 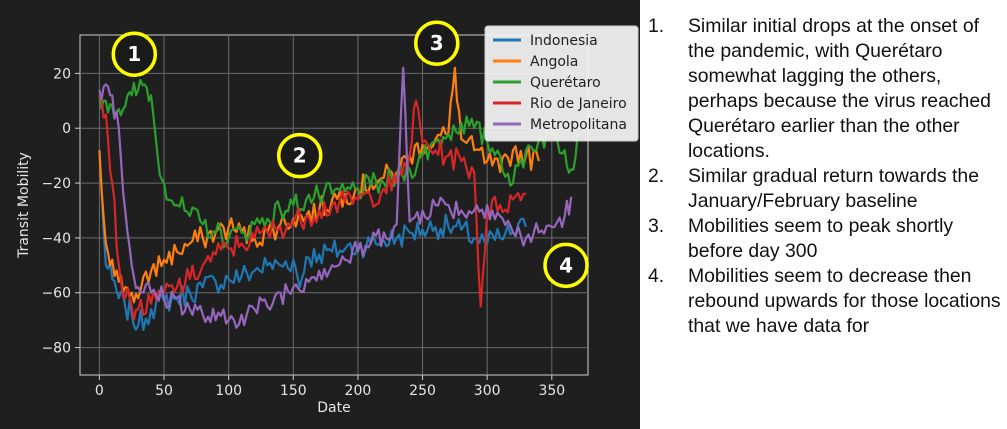 What do you see at coordinates (24, 205) in the screenshot?
I see `y-axis-label: Transit Mobility` at bounding box center [24, 205].